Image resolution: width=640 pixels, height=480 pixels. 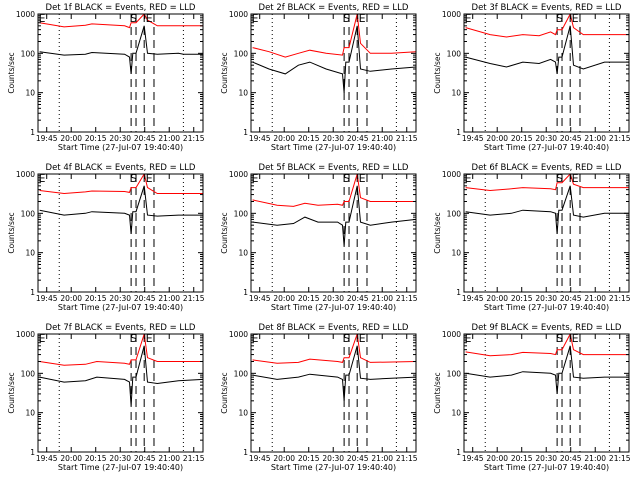 I want to click on chart-title: Det 3f BLACK = Events, RED = LLD, so click(x=547, y=8).